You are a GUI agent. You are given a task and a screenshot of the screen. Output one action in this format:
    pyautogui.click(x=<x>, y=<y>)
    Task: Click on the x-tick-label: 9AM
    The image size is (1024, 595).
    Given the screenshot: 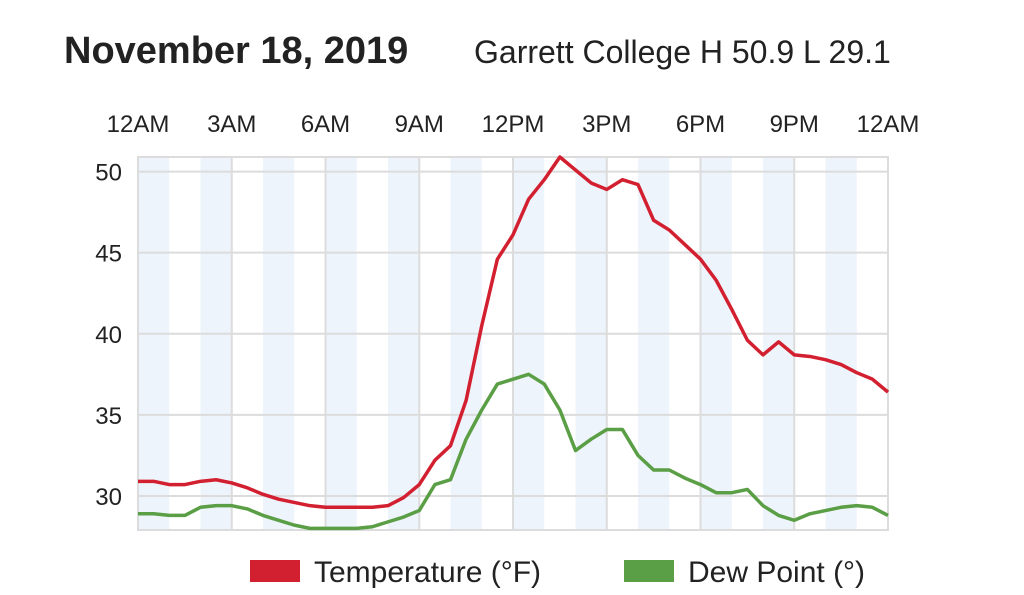 What is the action you would take?
    pyautogui.click(x=419, y=124)
    